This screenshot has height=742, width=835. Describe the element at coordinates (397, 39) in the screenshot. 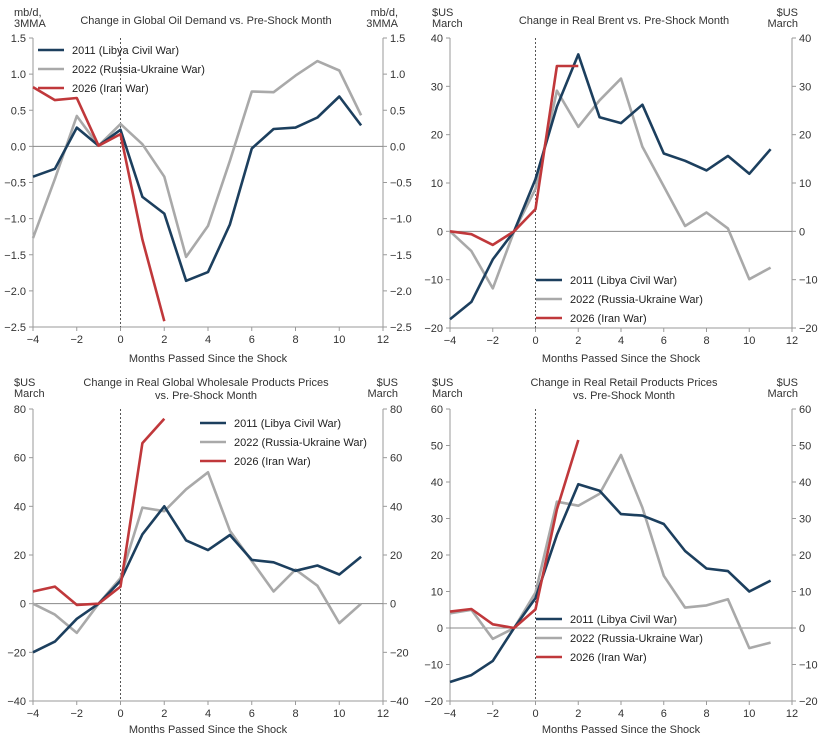

I see `y-tick-label-right: 1.5` at that location.